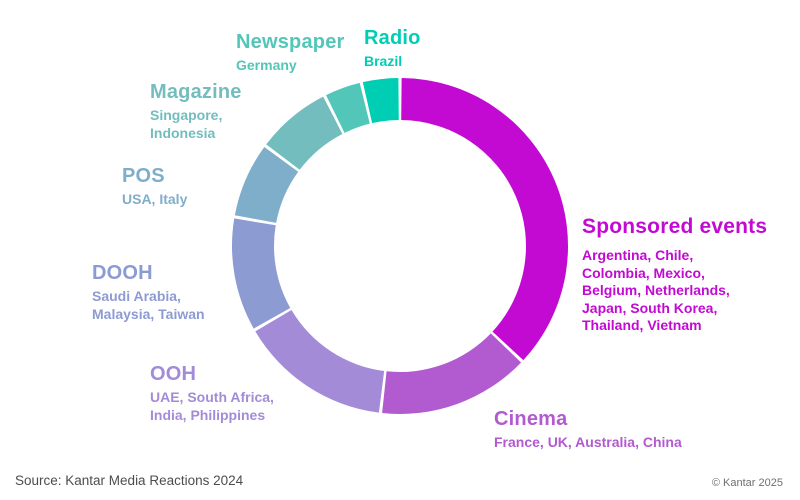 The height and width of the screenshot is (500, 800). I want to click on label-pos: POS USA, Italy, so click(154, 187).